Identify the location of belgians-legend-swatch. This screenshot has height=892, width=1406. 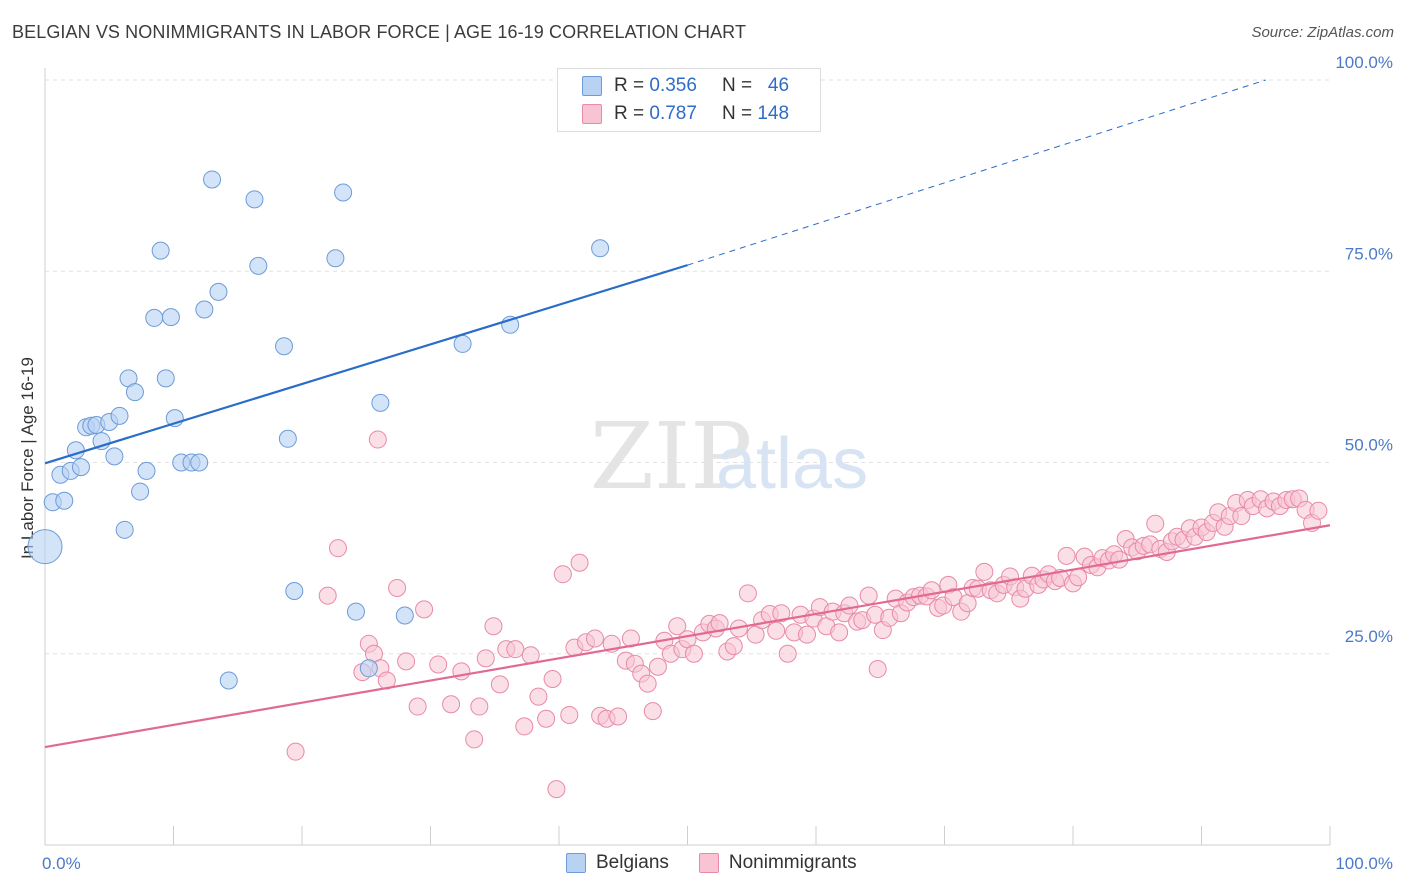
(576, 863).